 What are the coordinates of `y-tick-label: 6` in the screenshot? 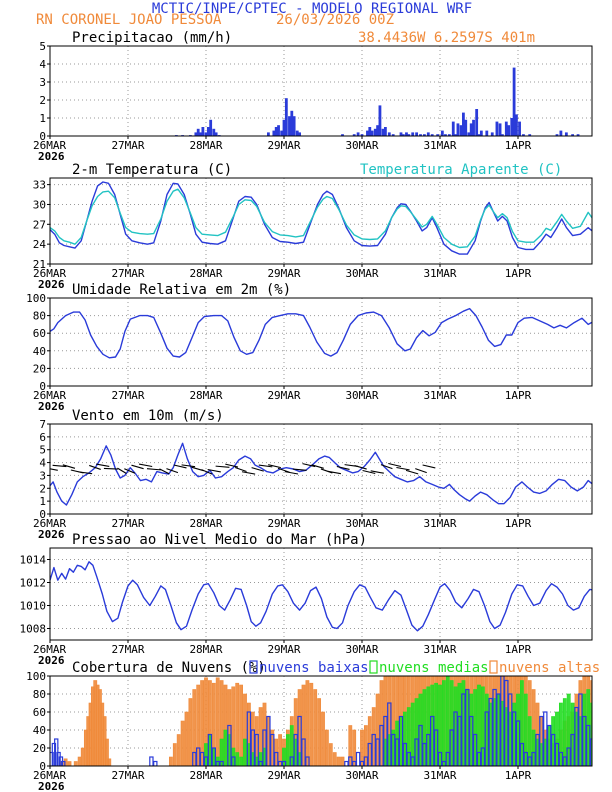 It's located at (42, 437).